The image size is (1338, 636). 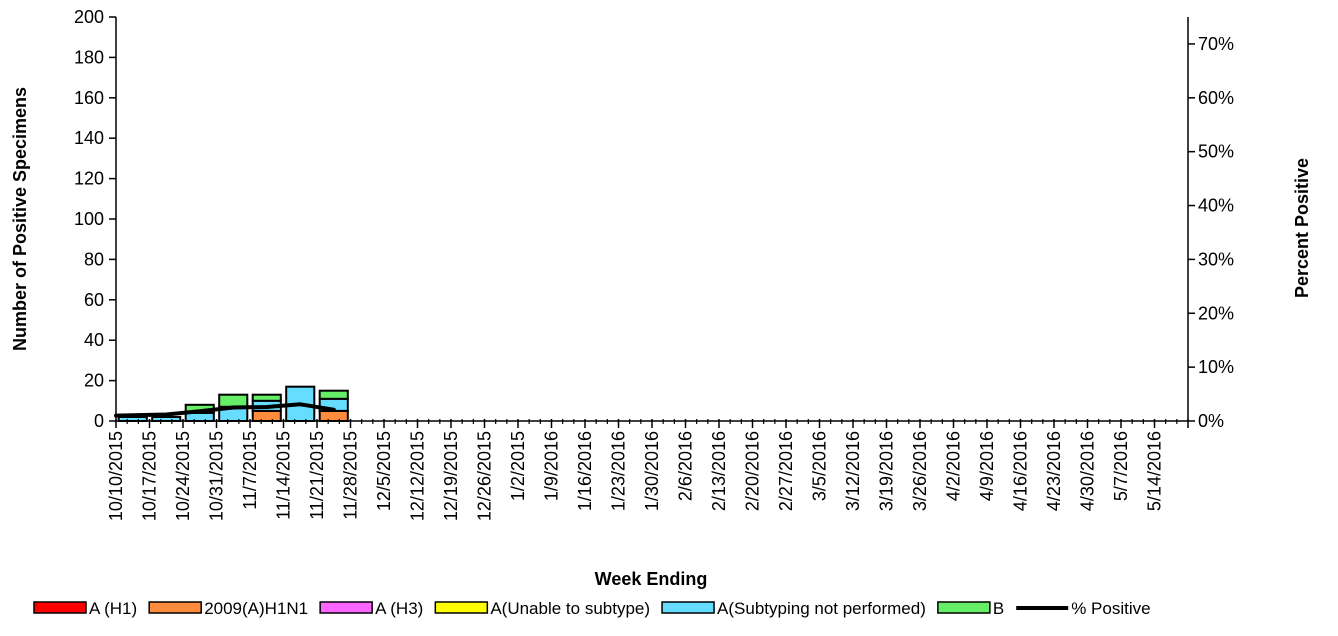 What do you see at coordinates (384, 471) in the screenshot?
I see `x-tick-label: 12/5/2015` at bounding box center [384, 471].